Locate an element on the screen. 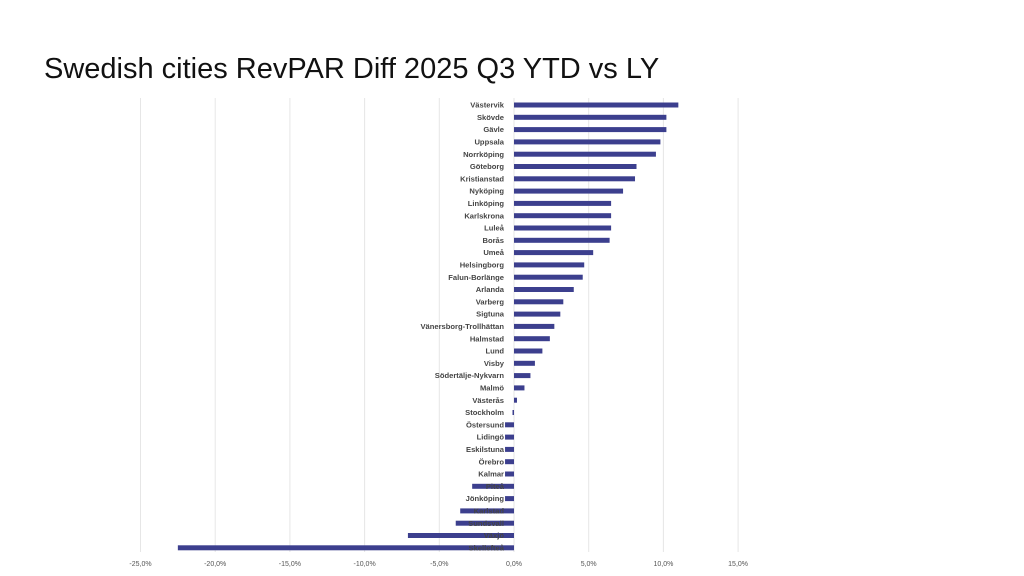 The height and width of the screenshot is (576, 1024). category-label: Helsingborg is located at coordinates (482, 265).